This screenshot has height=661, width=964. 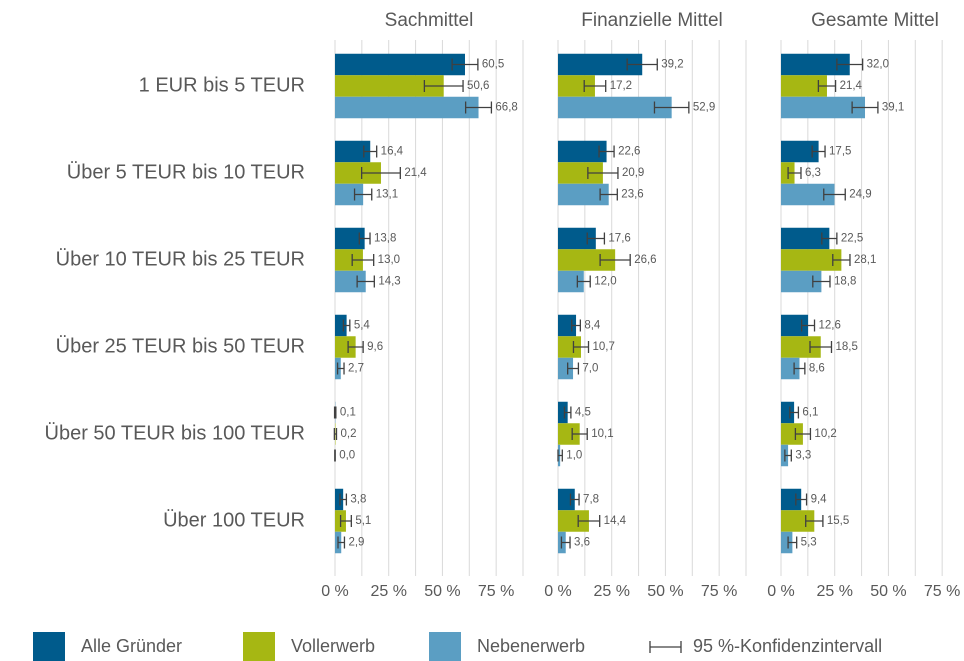 What do you see at coordinates (234, 520) in the screenshot?
I see `category-label: Über 100 TEUR` at bounding box center [234, 520].